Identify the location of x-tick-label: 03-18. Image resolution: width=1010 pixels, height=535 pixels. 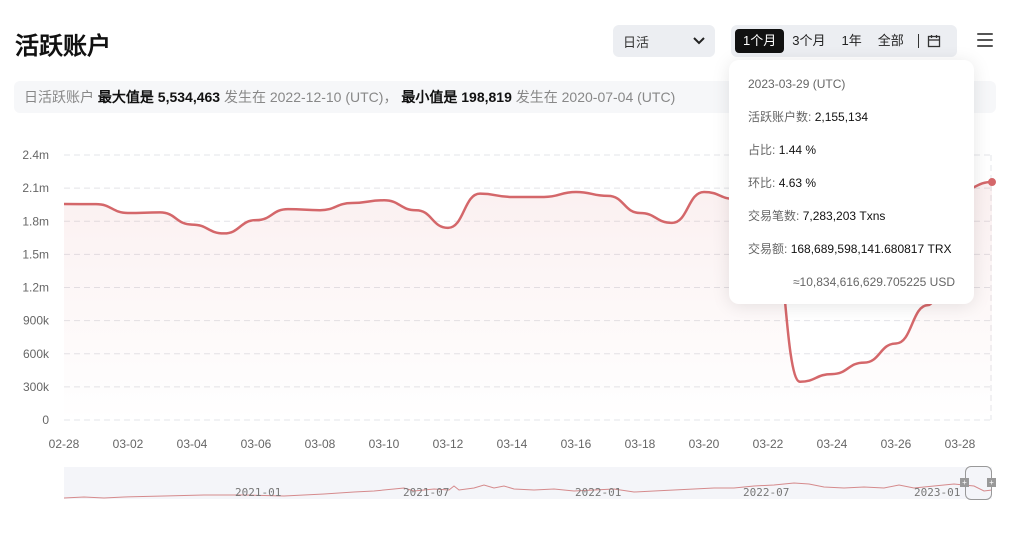
(640, 444).